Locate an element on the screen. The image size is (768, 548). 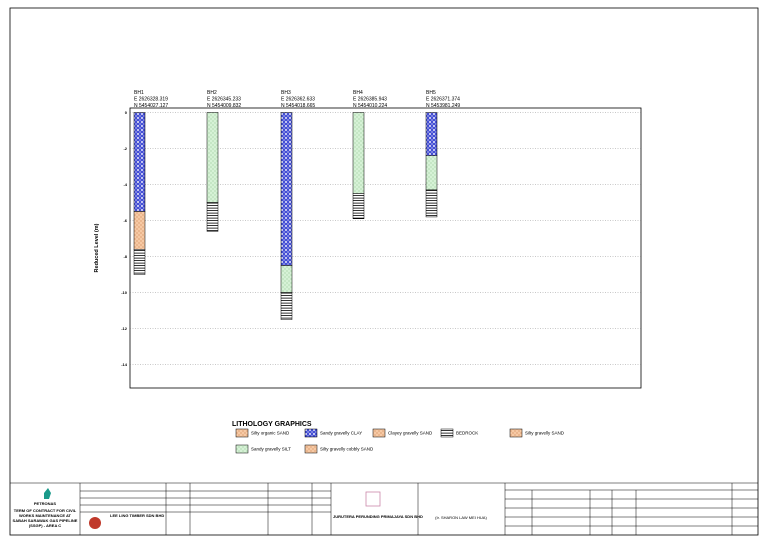
title-block is located at coordinates (384, 508).